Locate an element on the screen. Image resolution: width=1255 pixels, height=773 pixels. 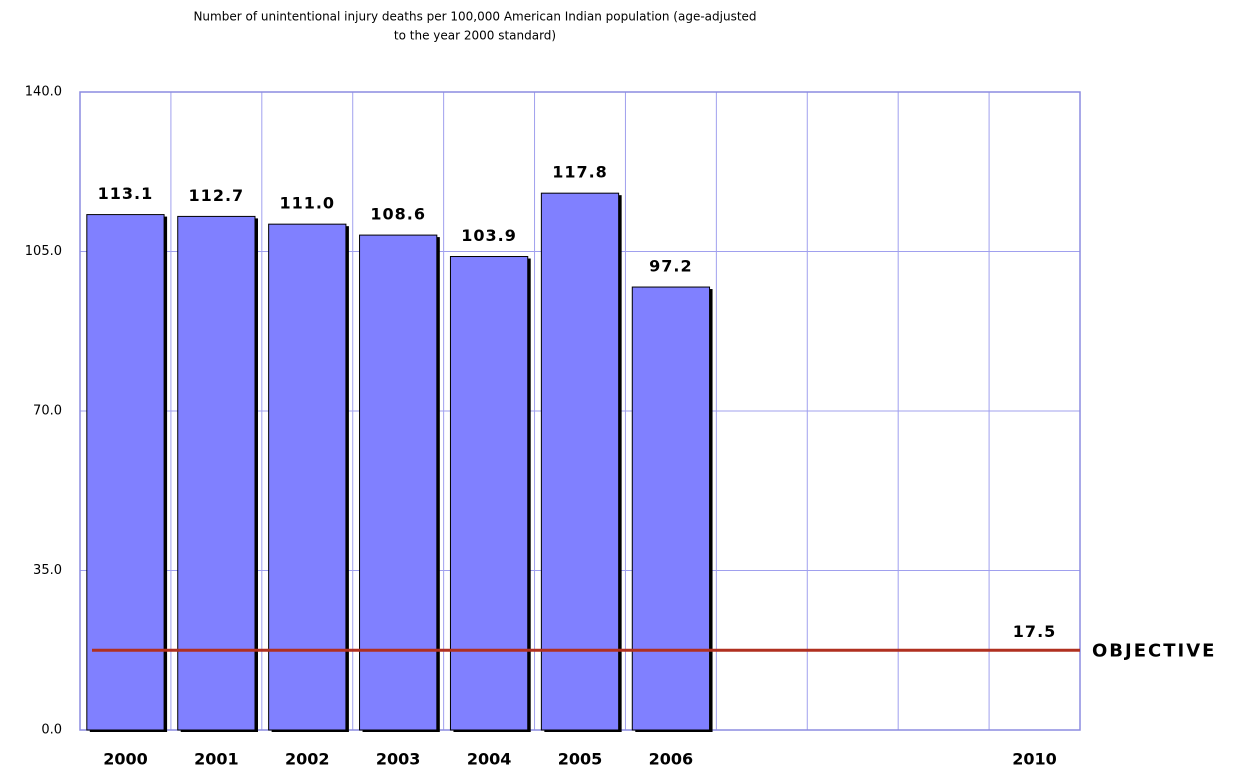
data-label: 111.0 is located at coordinates (307, 203).